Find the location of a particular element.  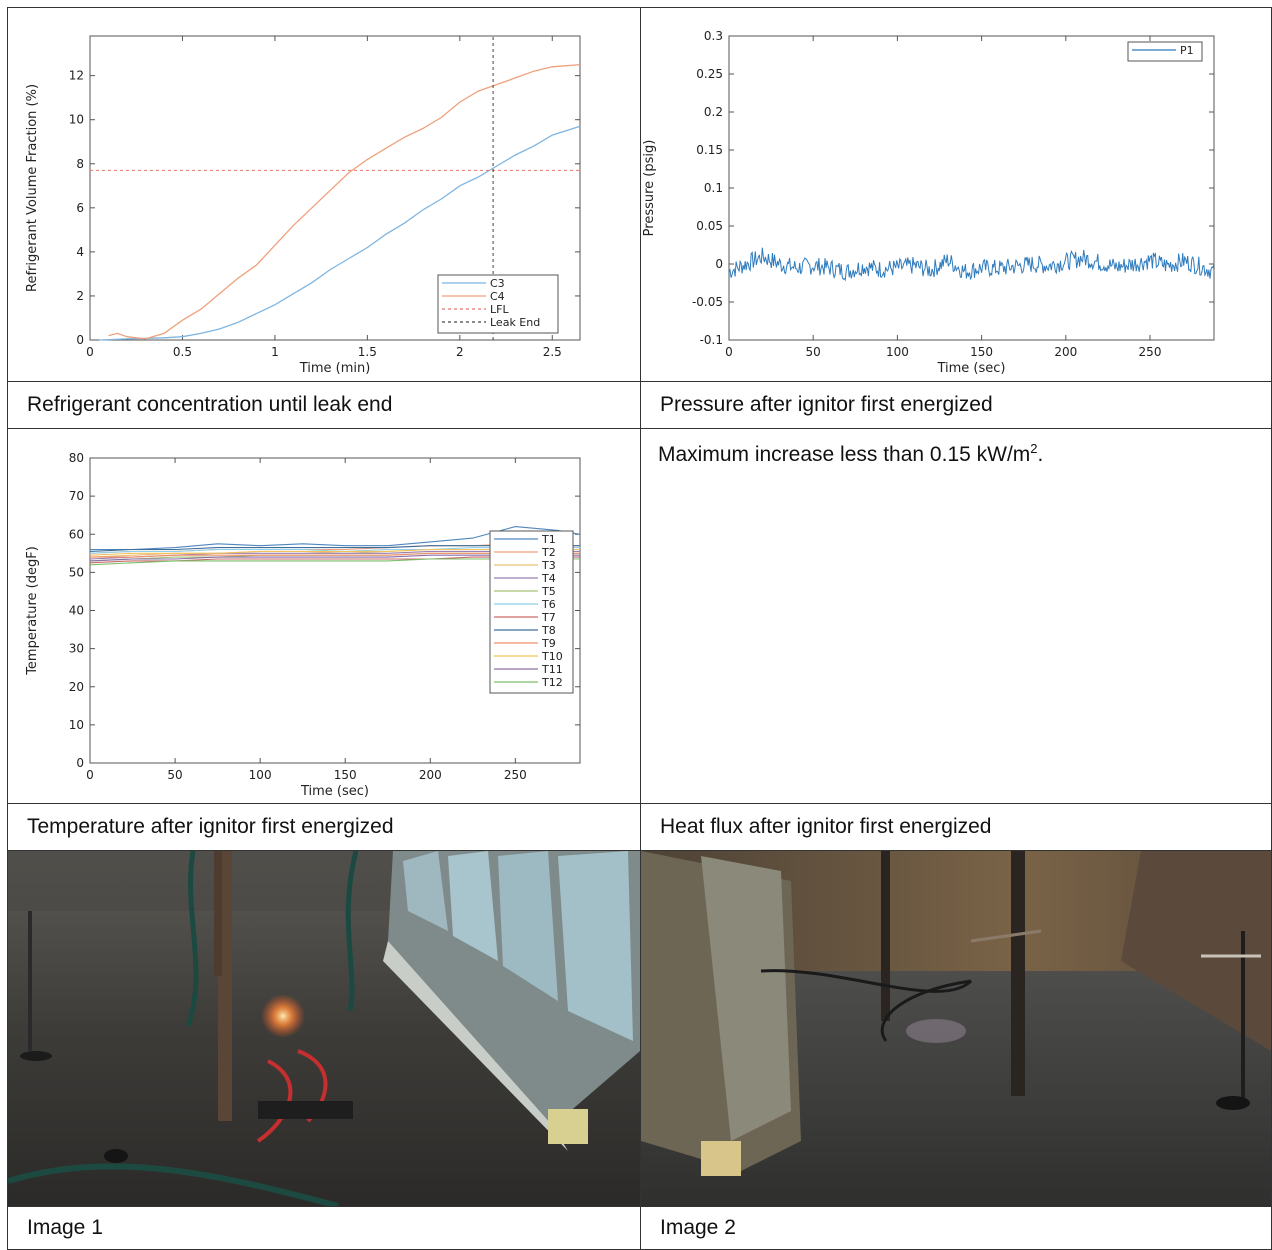

legend-label: T6 is located at coordinates (548, 604).